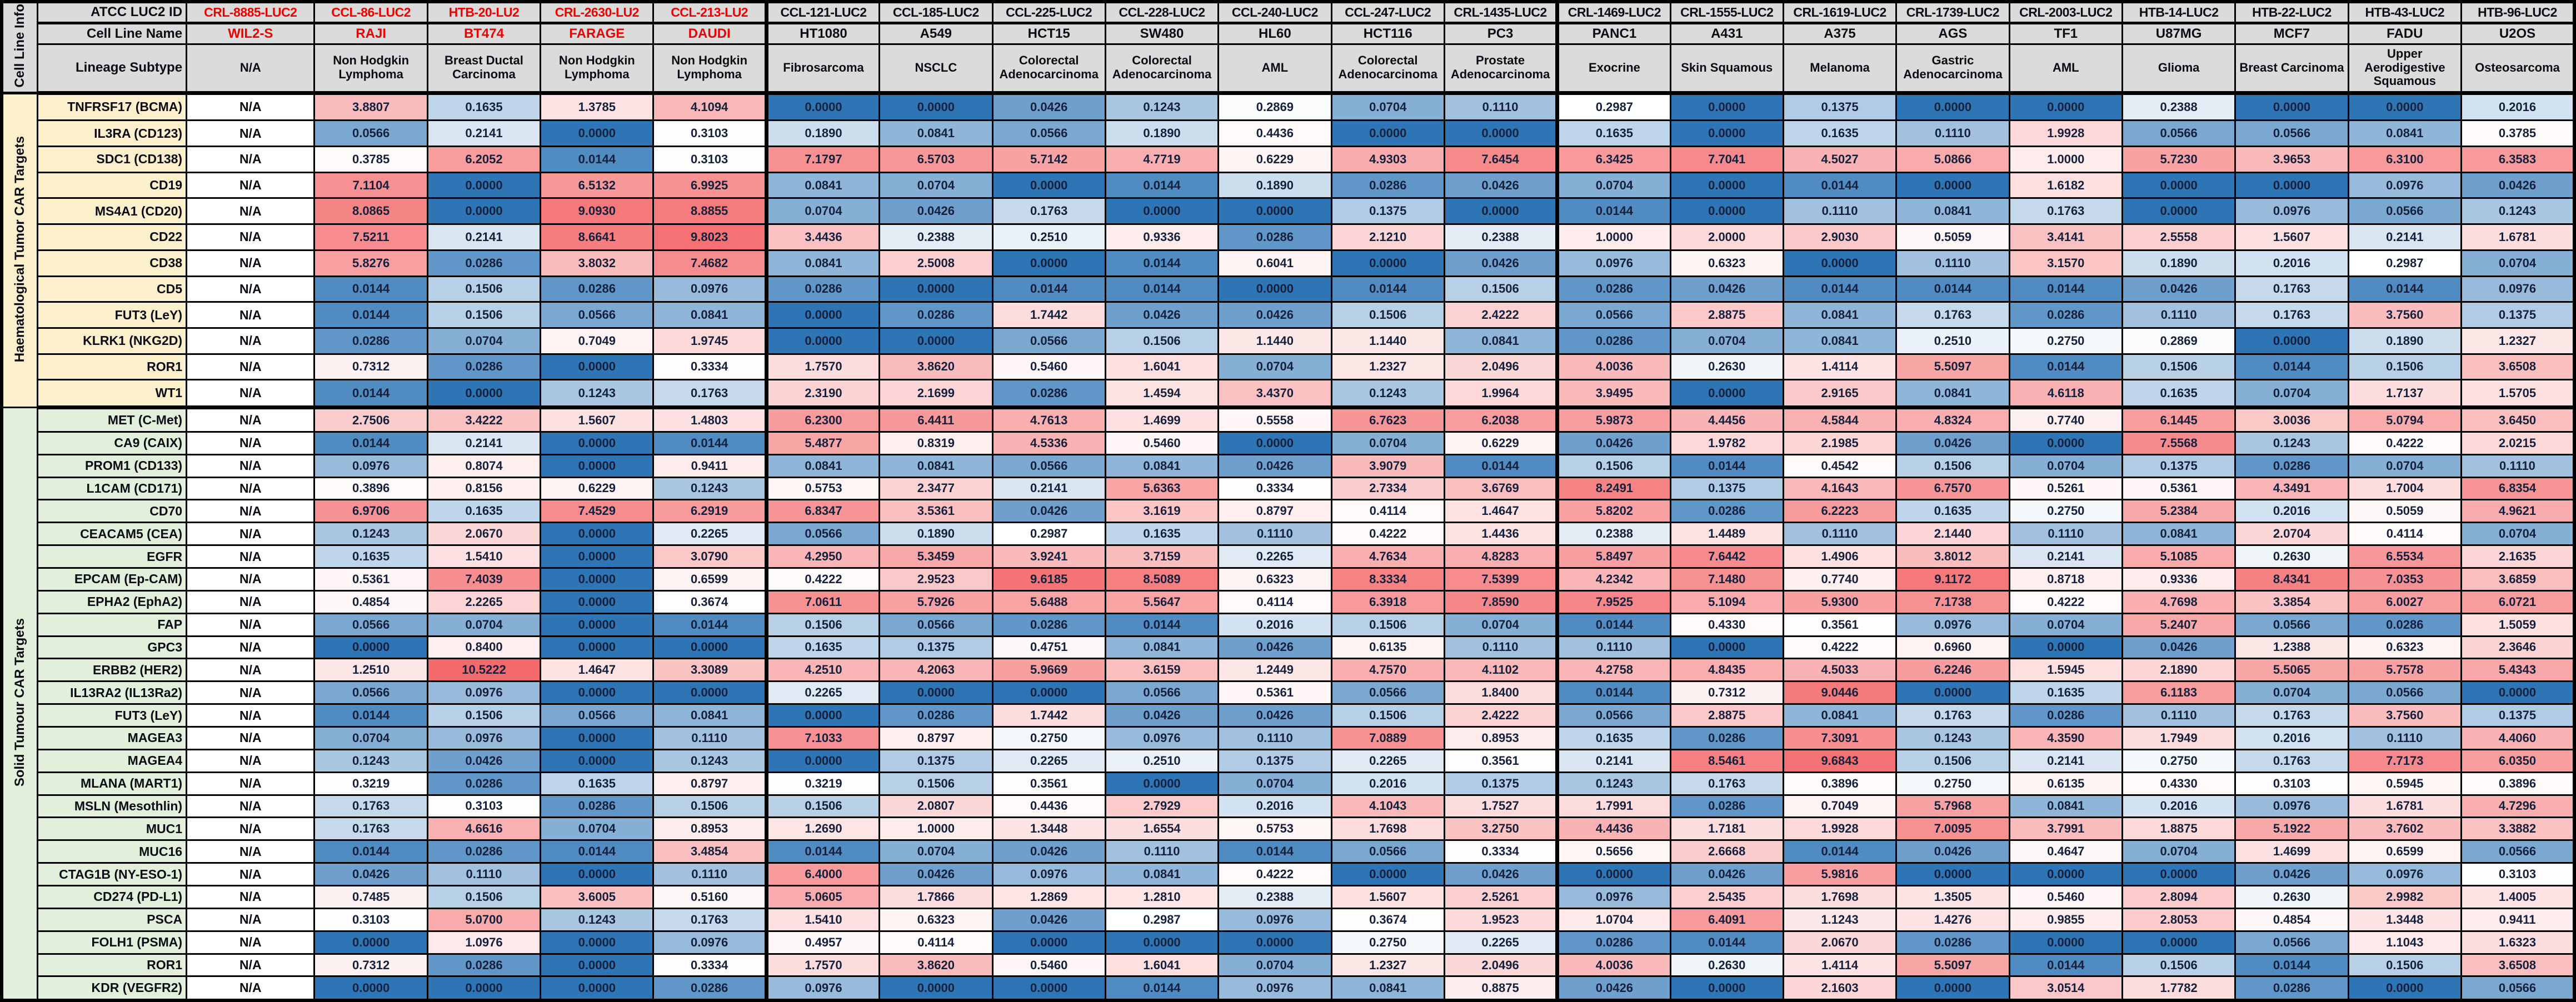 The height and width of the screenshot is (1002, 2576). What do you see at coordinates (1501, 807) in the screenshot?
I see `heatmap-cell: 1.7527` at bounding box center [1501, 807].